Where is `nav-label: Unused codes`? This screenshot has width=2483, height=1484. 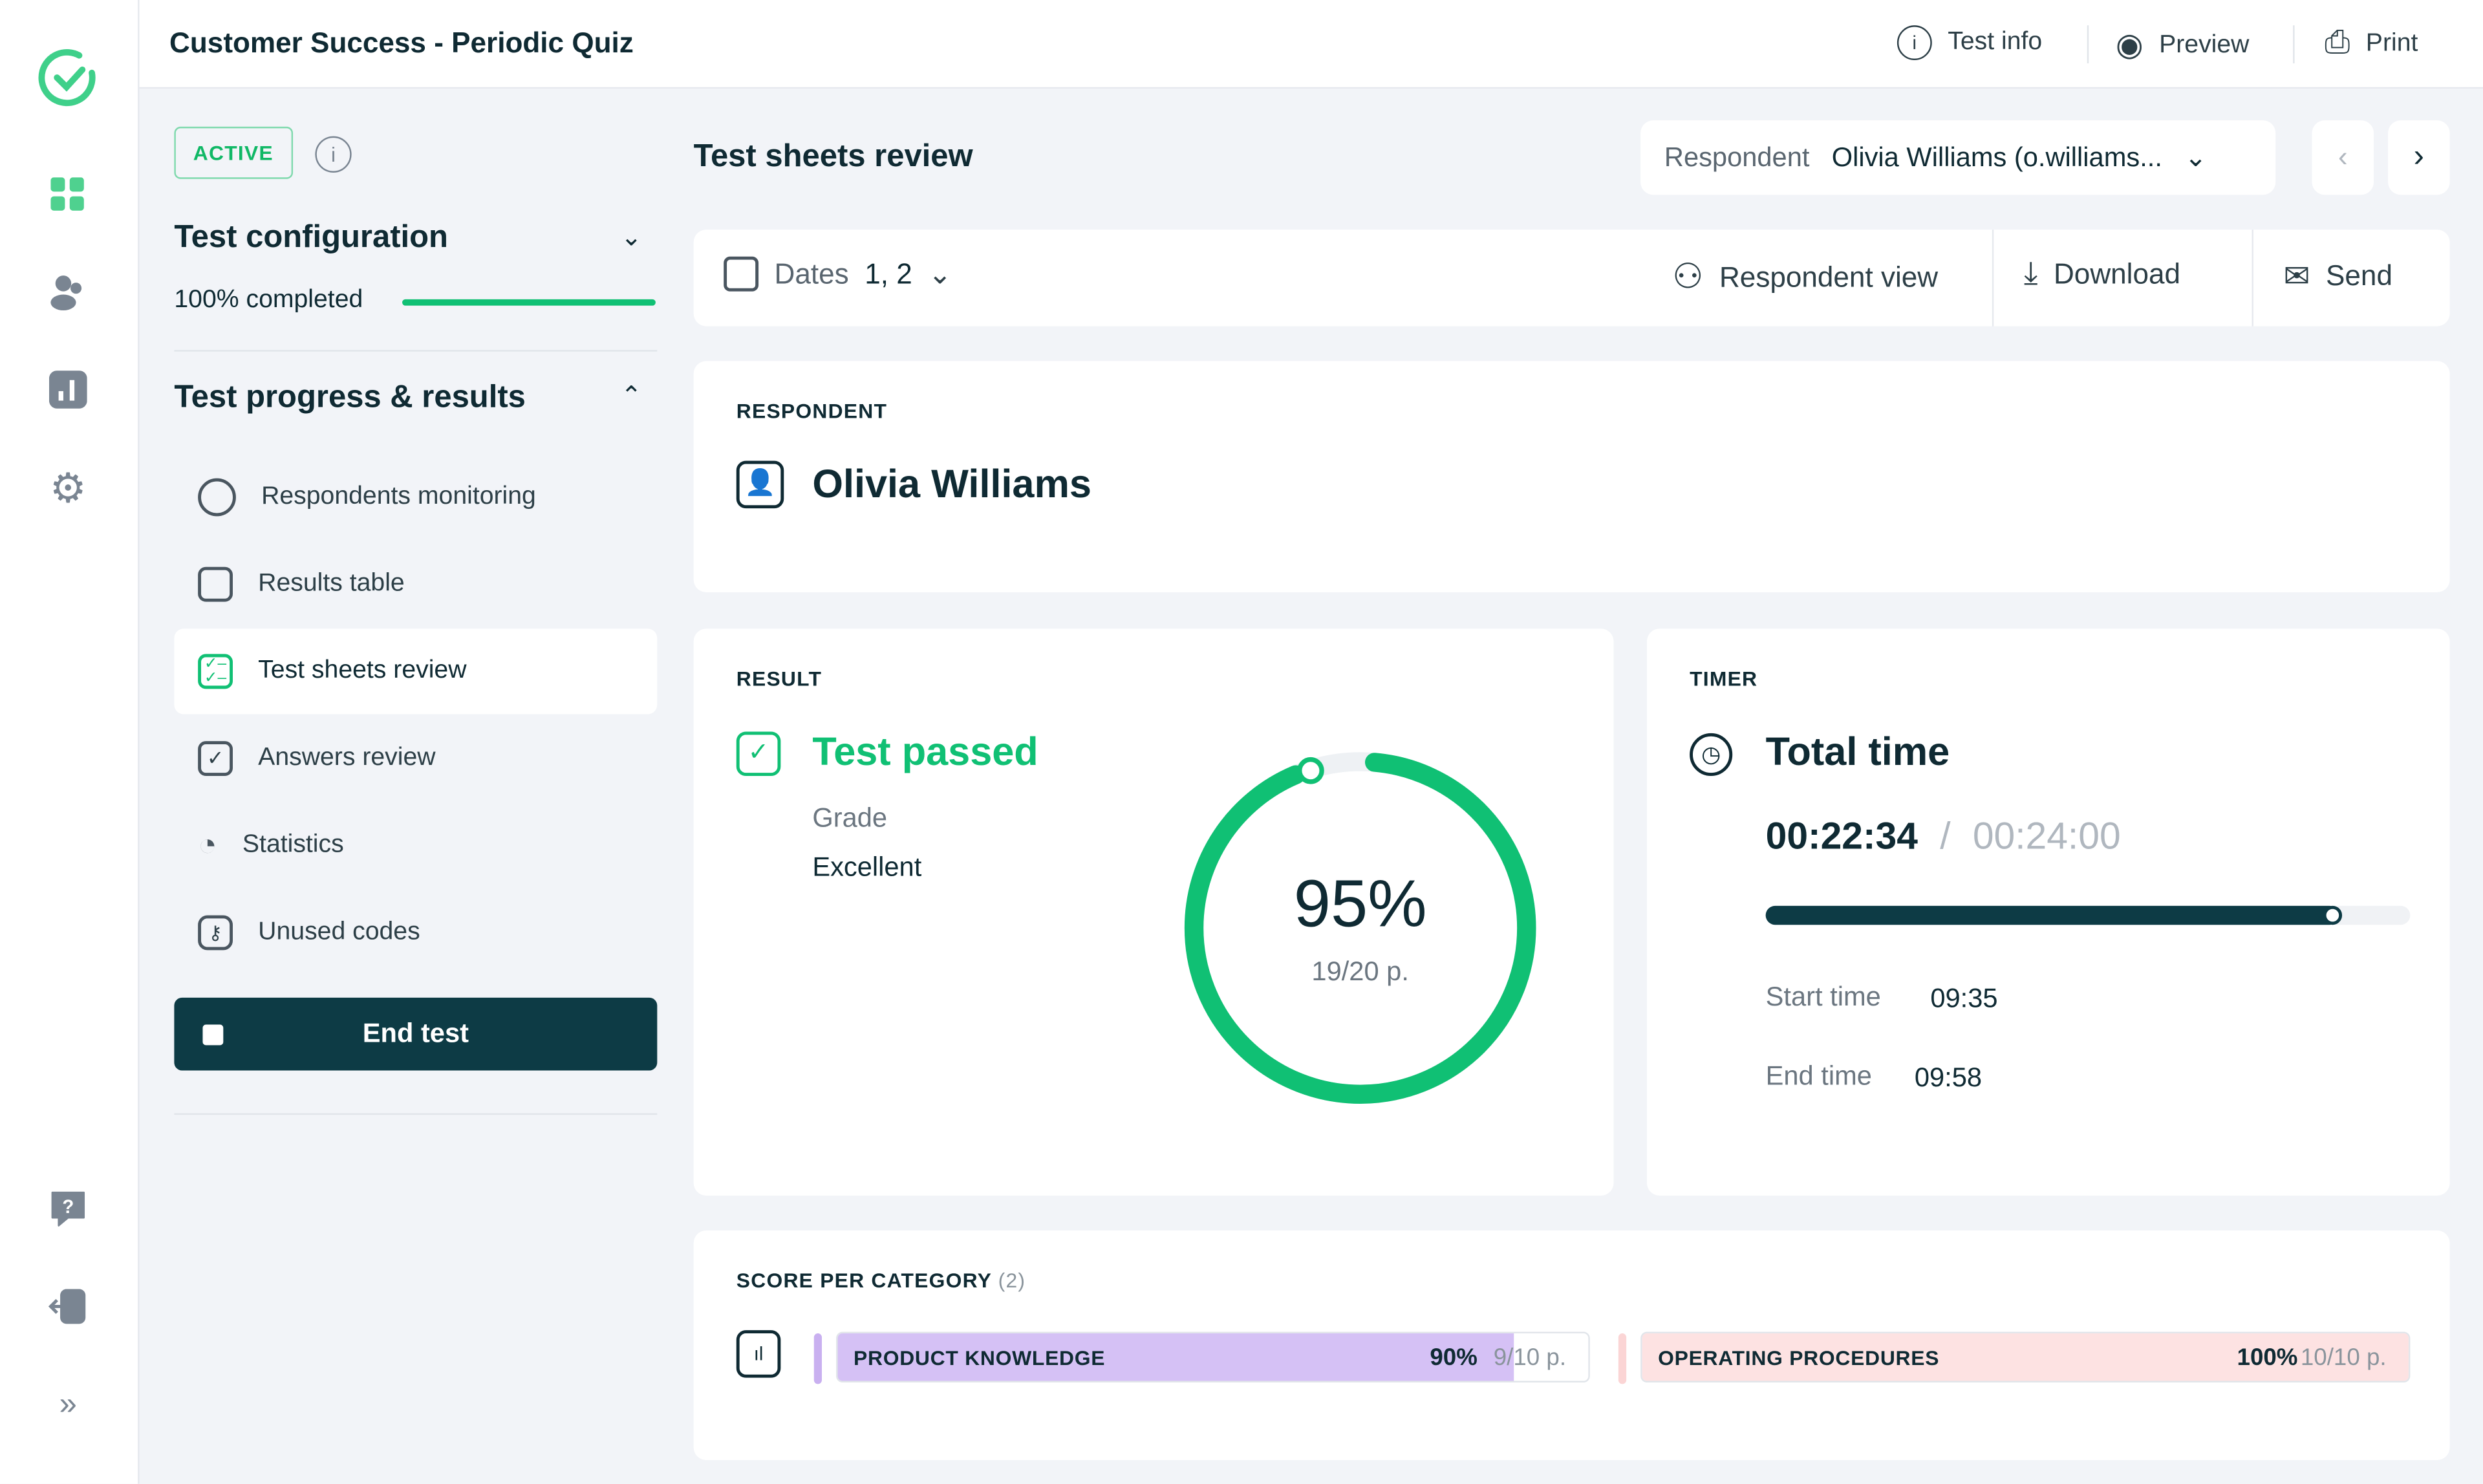 nav-label: Unused codes is located at coordinates (339, 932).